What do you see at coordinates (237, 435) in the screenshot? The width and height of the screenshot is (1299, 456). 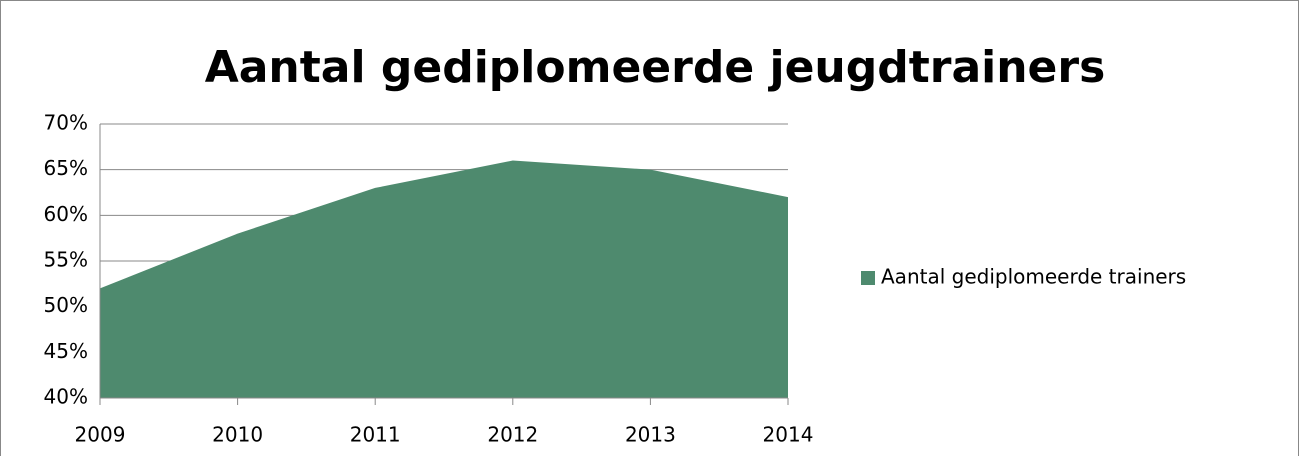 I see `x-tick-label: 2010` at bounding box center [237, 435].